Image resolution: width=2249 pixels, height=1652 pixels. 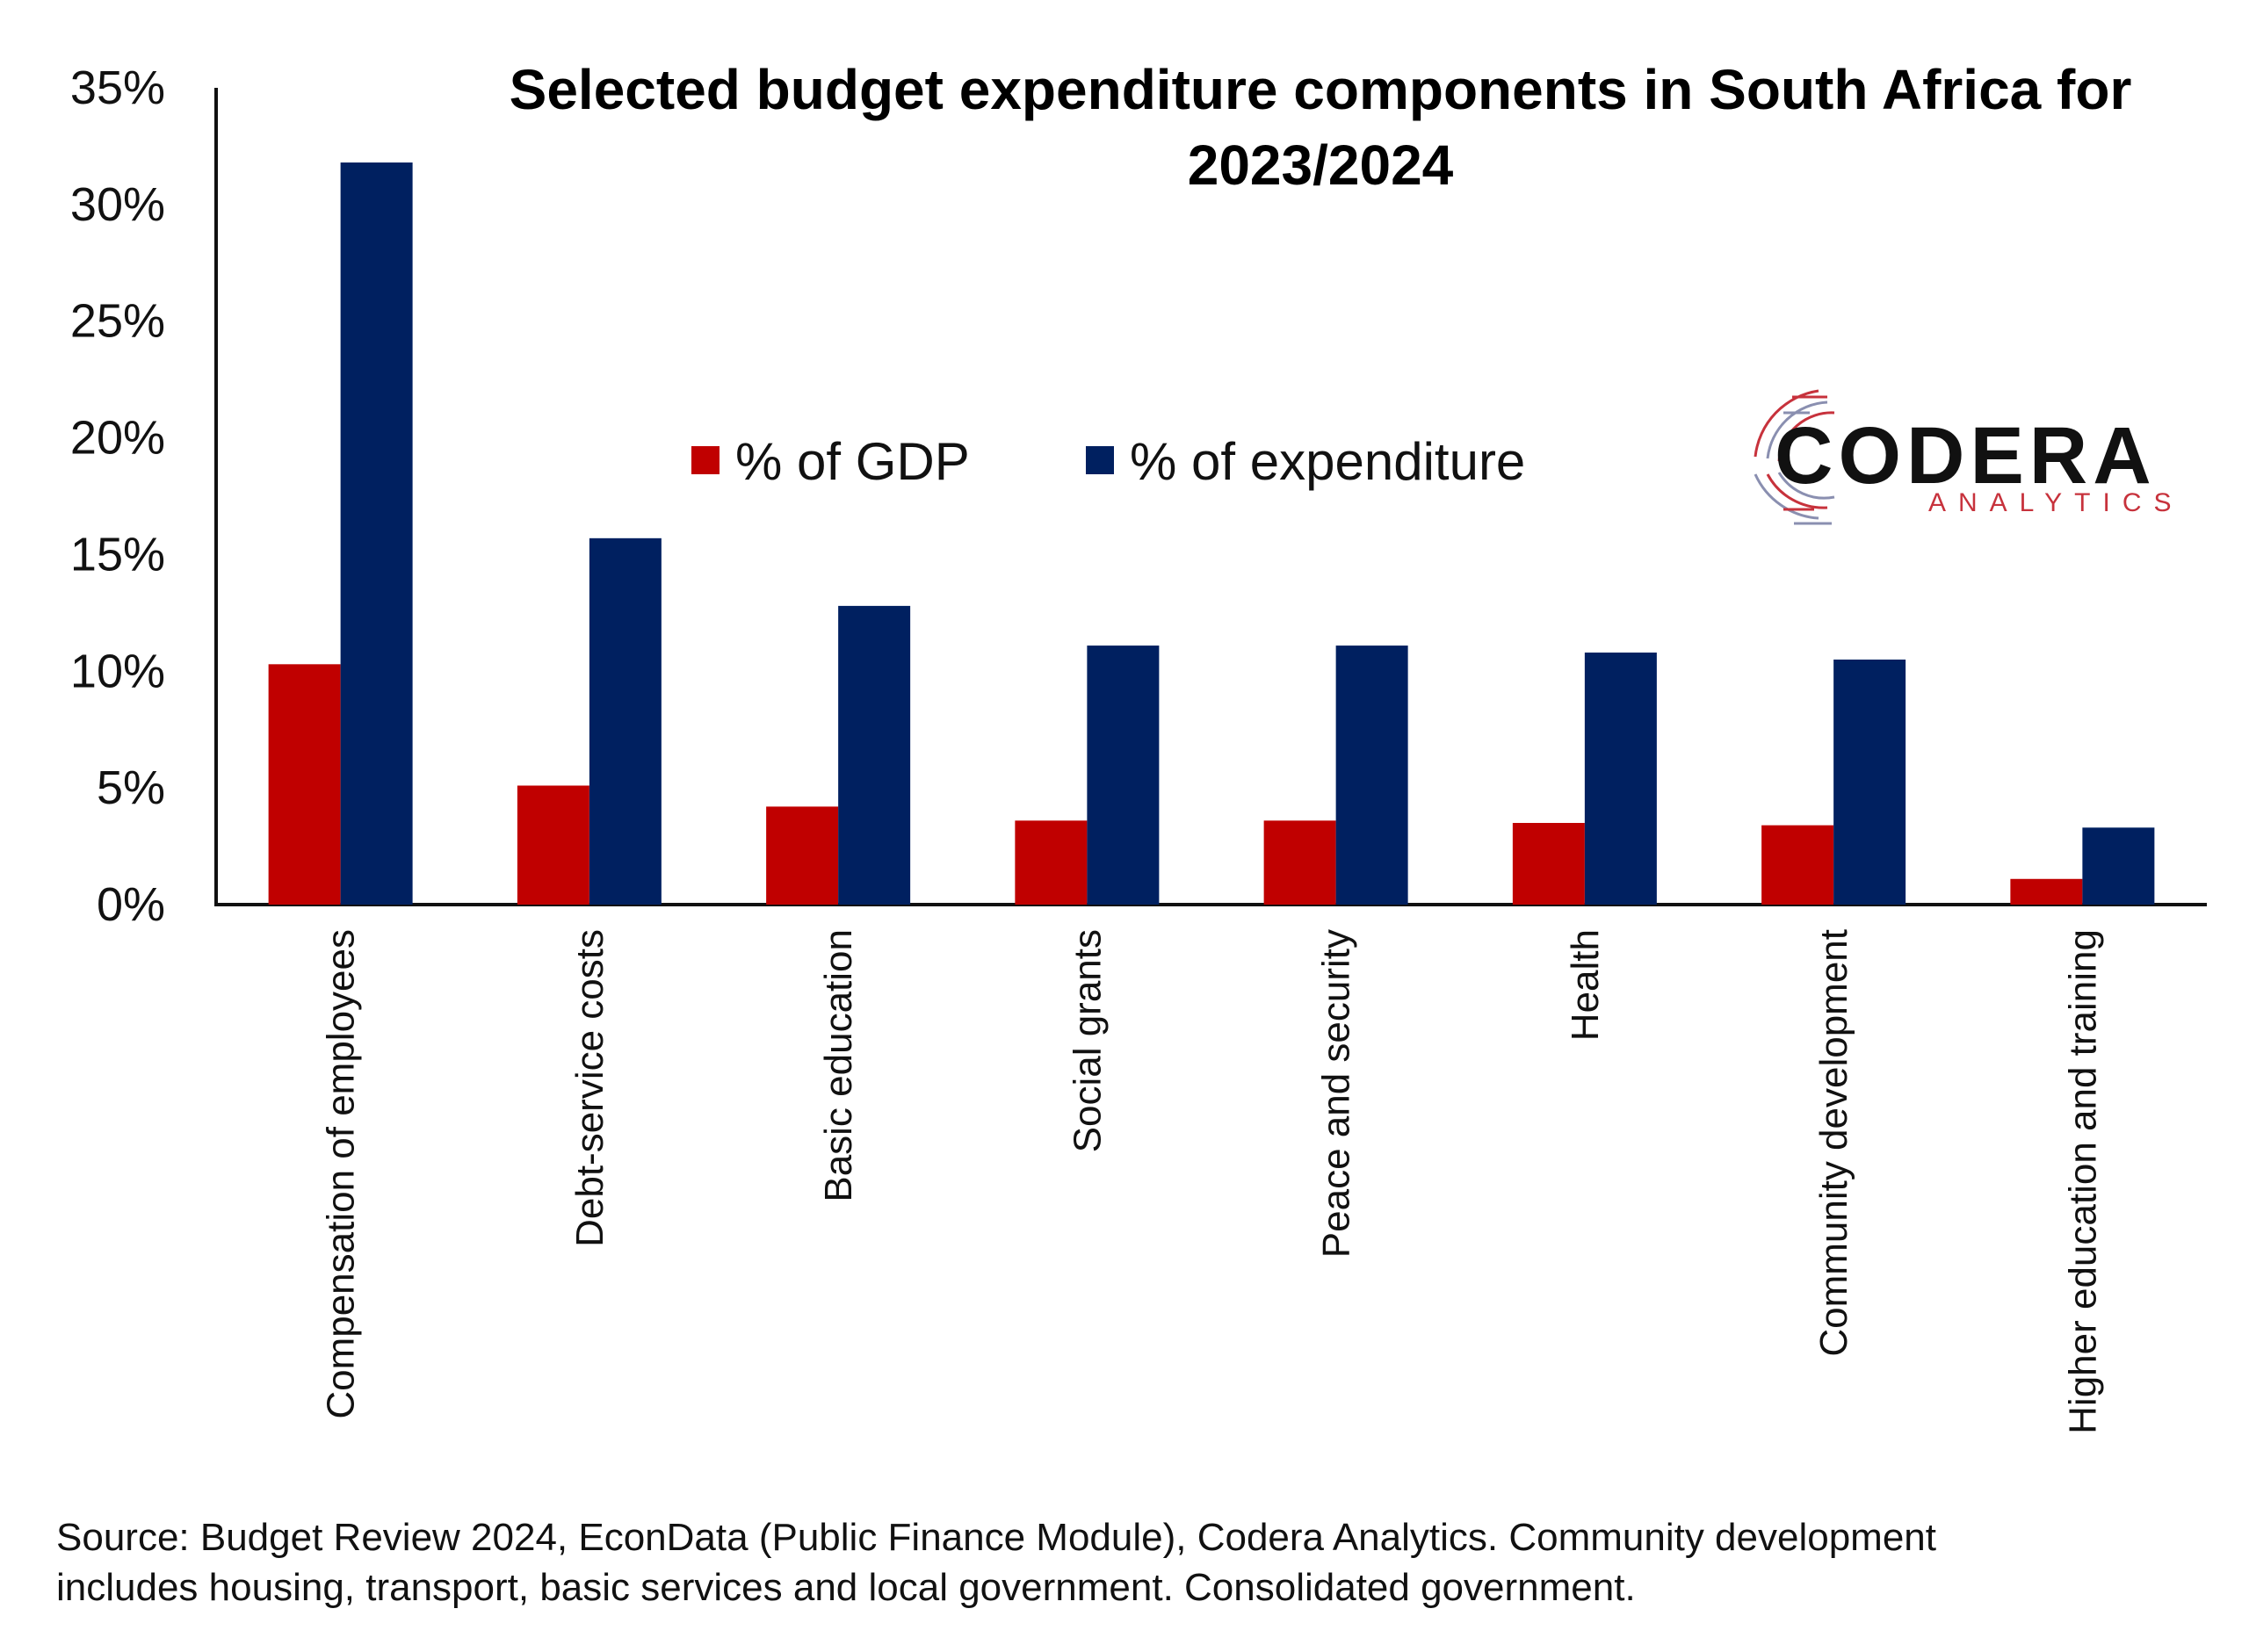 I want to click on y-axis-ticks: 0% 5% 10% 15% 20% 25% 30% 35%, so click(x=117, y=496).